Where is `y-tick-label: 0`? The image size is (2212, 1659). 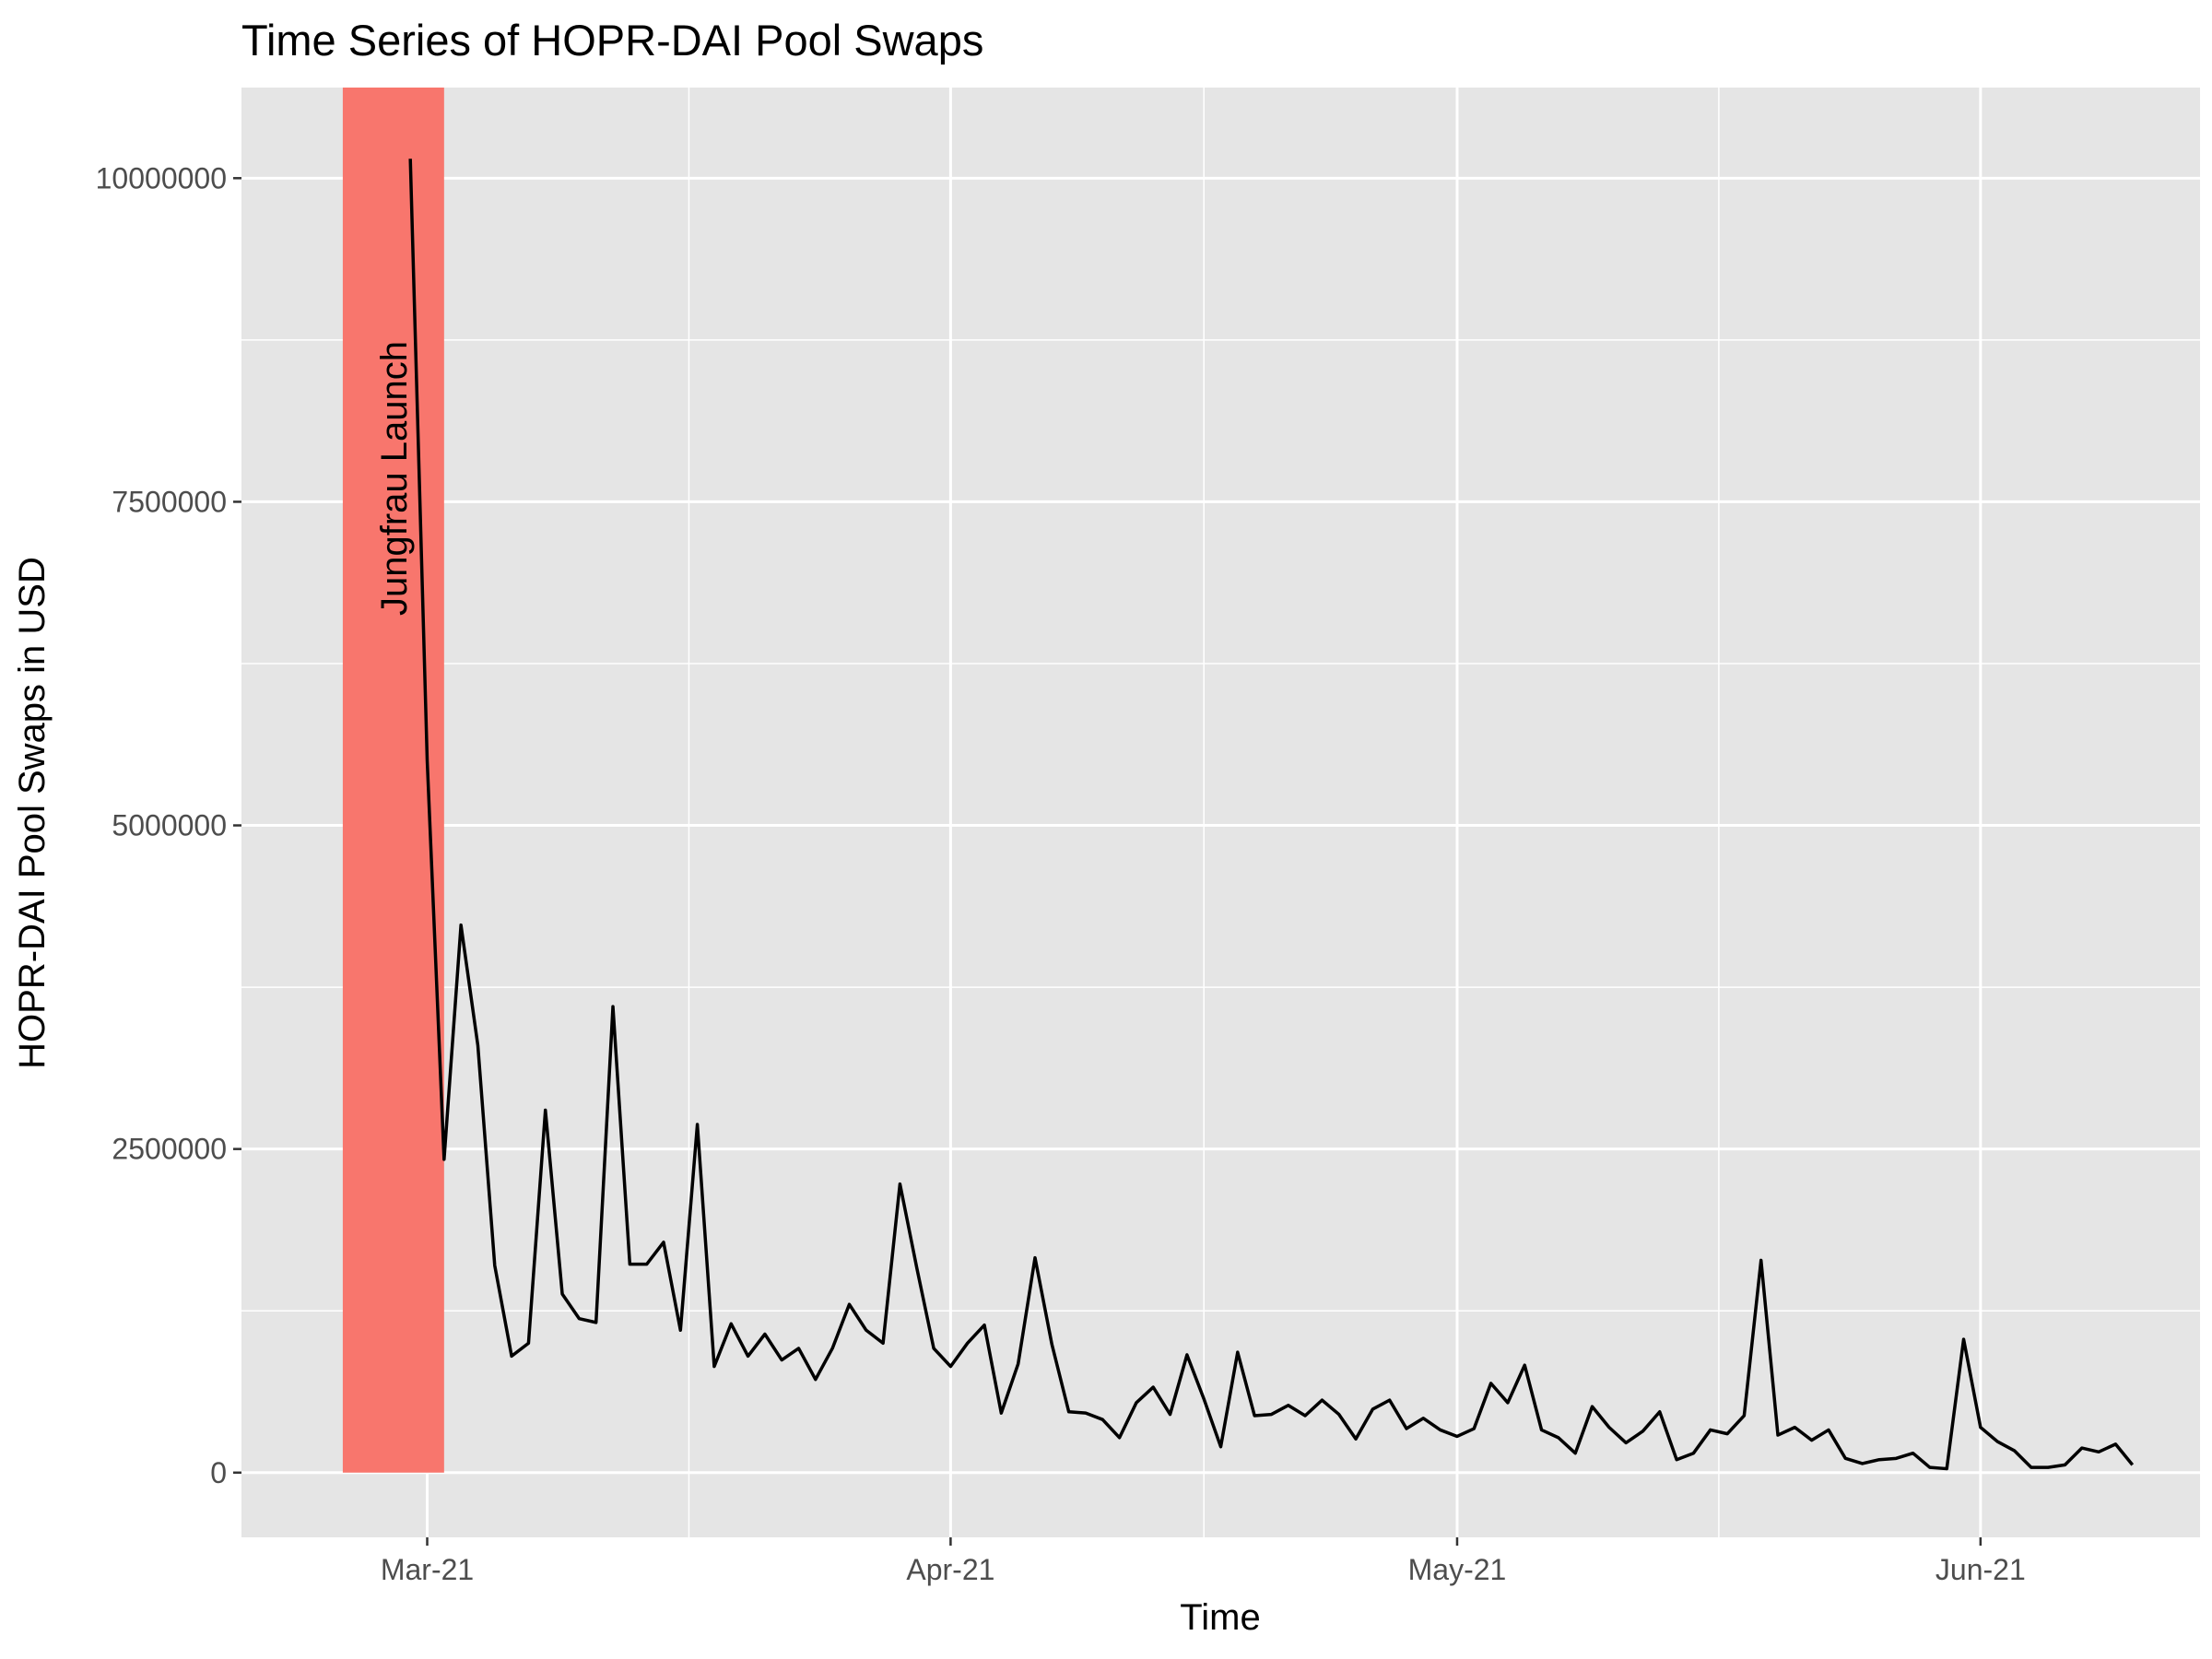
y-tick-label: 0 is located at coordinates (218, 1472).